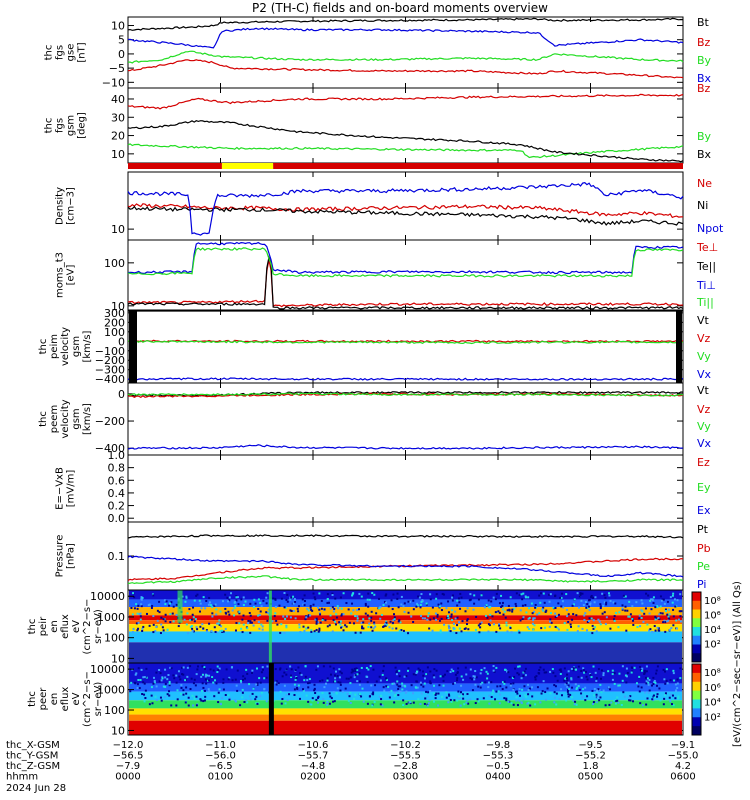 Image resolution: width=750 pixels, height=800 pixels. Describe the element at coordinates (704, 183) in the screenshot. I see `legend-entry: Ne` at that location.